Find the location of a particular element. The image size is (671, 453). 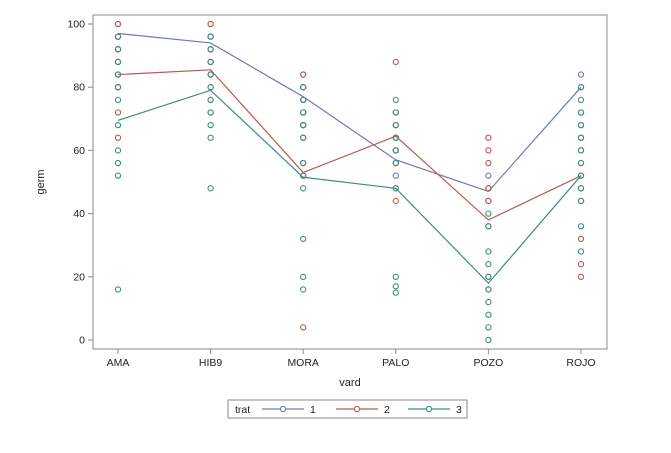

legend-label: 3 is located at coordinates (459, 410).